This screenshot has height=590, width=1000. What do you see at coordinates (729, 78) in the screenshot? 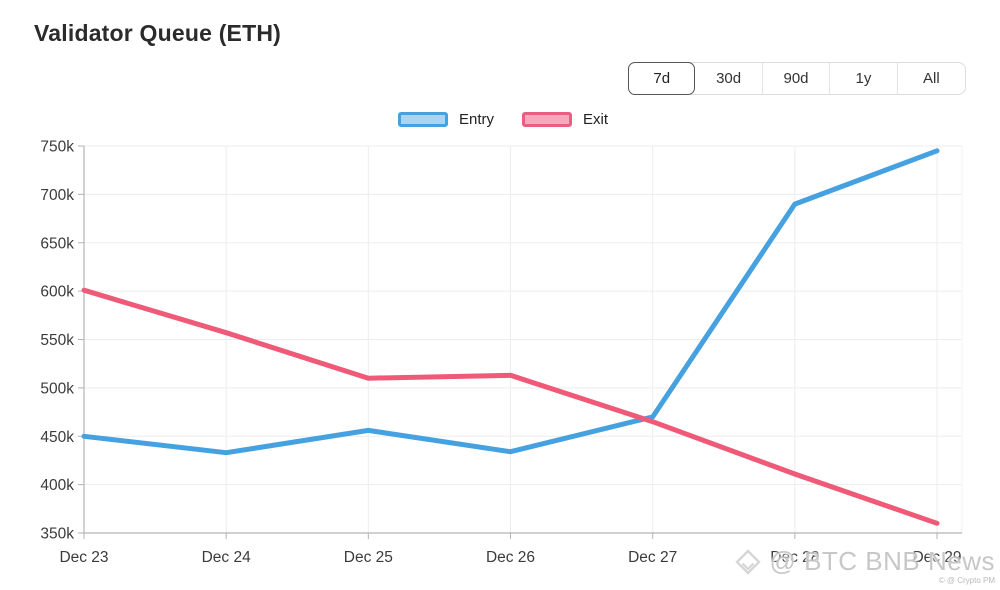
I see `range-button-30d: 30d` at bounding box center [729, 78].